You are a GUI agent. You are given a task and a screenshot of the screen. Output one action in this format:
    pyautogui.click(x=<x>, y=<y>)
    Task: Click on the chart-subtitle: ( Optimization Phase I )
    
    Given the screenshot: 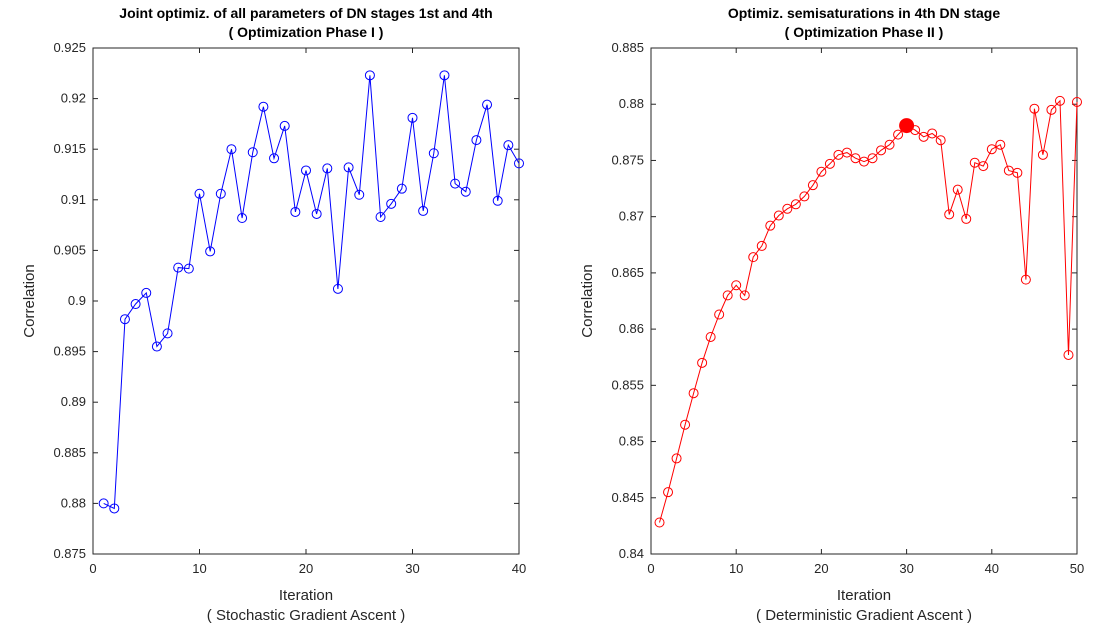 What is the action you would take?
    pyautogui.click(x=306, y=32)
    